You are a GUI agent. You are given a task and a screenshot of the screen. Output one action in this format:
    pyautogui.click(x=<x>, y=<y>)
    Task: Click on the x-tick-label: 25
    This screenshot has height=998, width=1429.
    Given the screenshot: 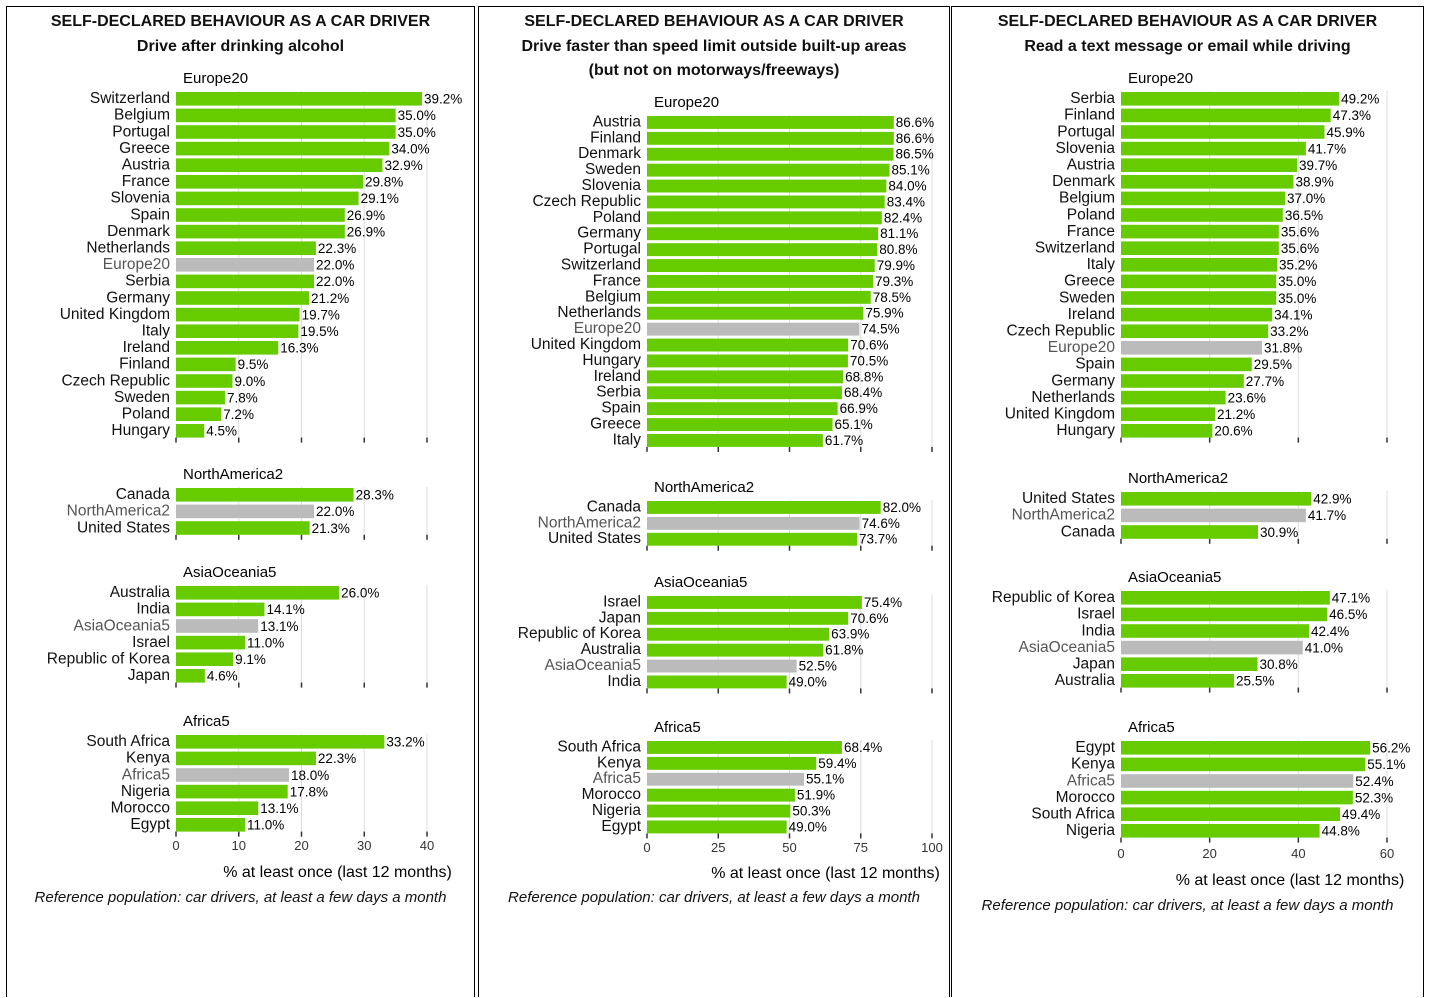 What is the action you would take?
    pyautogui.click(x=718, y=847)
    